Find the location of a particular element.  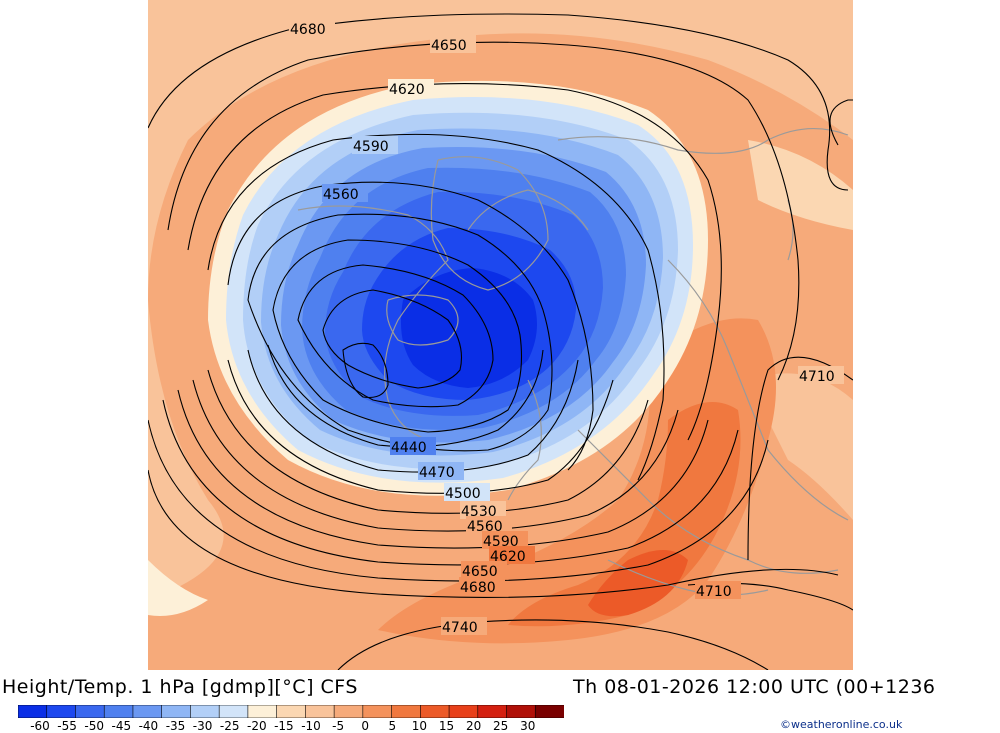

temp-field-pale-ne is located at coordinates (800, 185).